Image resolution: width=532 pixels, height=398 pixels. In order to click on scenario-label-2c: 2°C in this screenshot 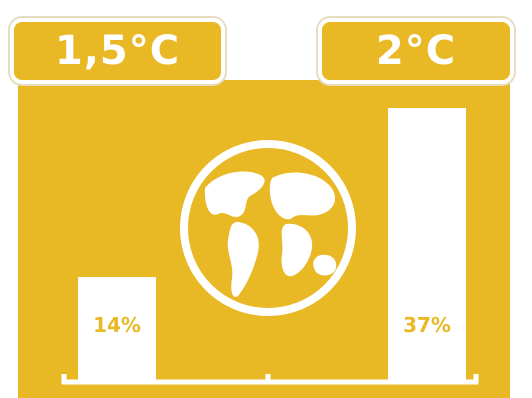, I will do `click(416, 51)`.